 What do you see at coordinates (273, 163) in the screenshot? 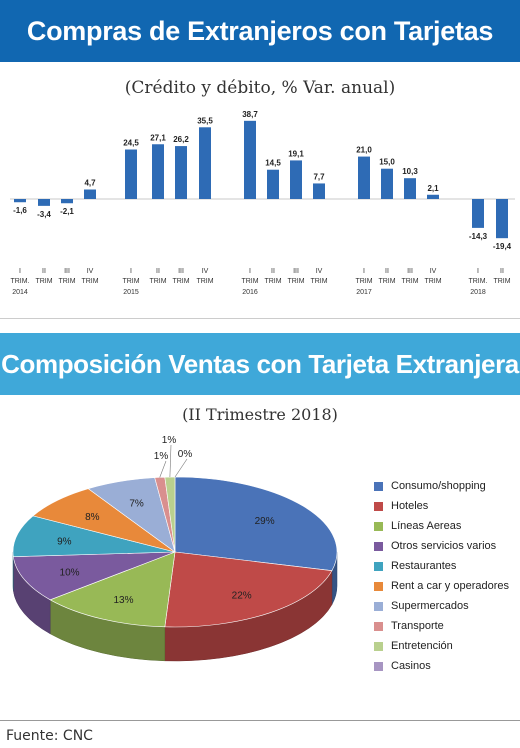
I see `bar-value-label: 14,5` at bounding box center [273, 163].